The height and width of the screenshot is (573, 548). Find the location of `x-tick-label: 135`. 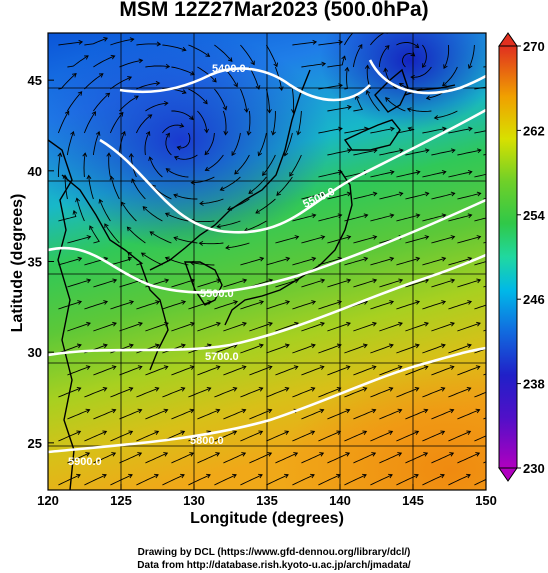

x-tick-label: 135 is located at coordinates (267, 500).